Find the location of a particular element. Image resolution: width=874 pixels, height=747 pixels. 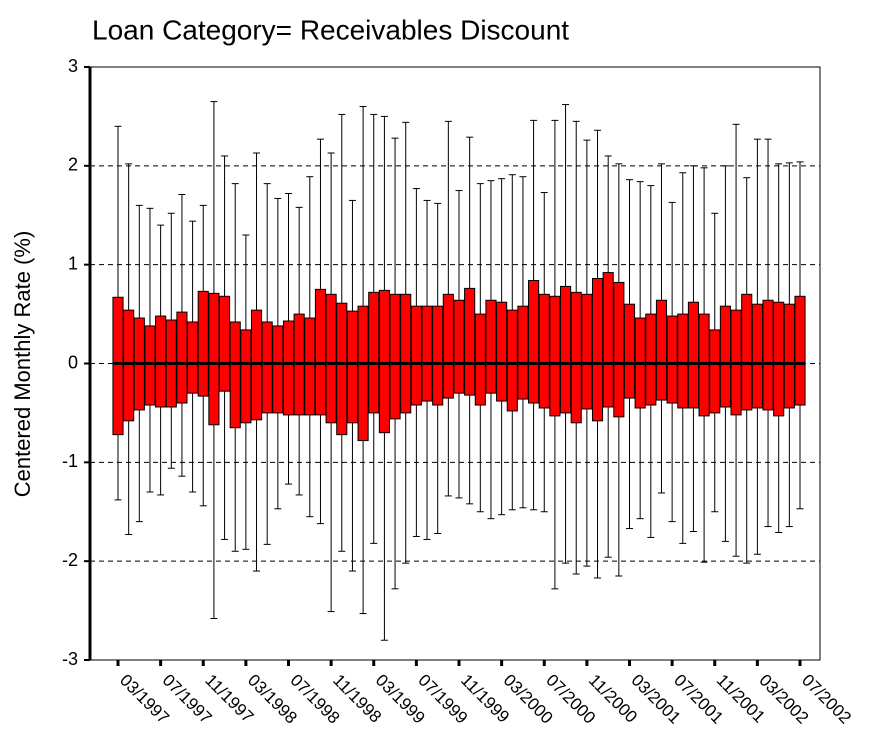

y-tick-label: -1 is located at coordinates (70, 461).